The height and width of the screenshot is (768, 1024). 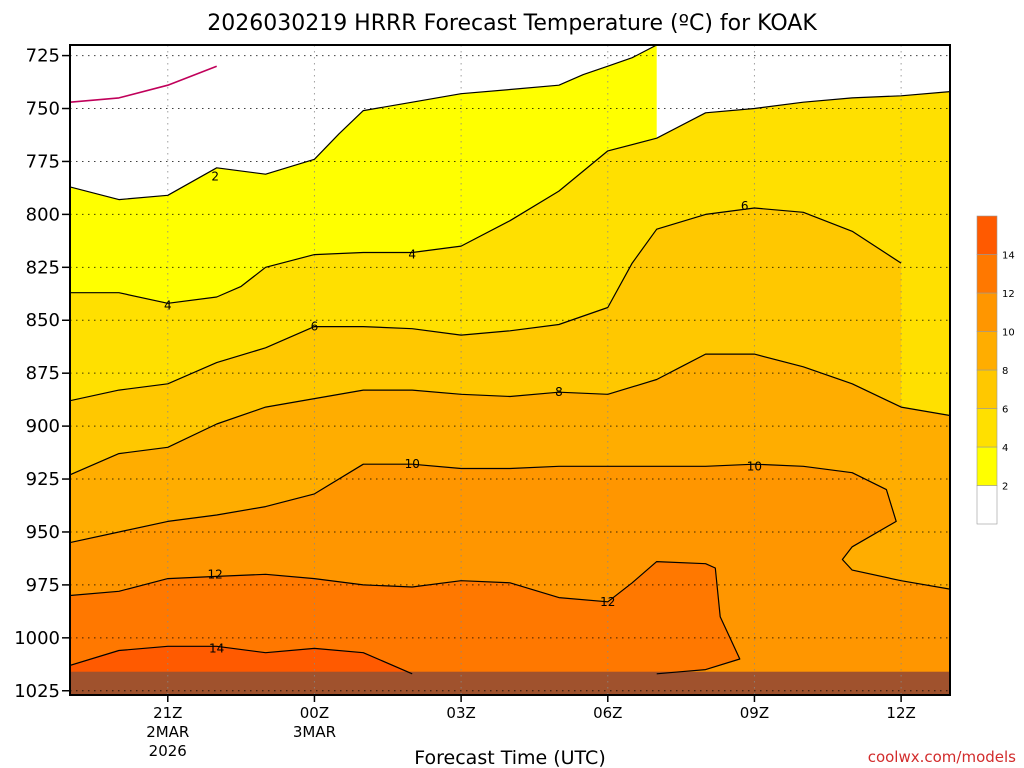 I want to click on y-tick-label: 925, so click(x=43, y=479).